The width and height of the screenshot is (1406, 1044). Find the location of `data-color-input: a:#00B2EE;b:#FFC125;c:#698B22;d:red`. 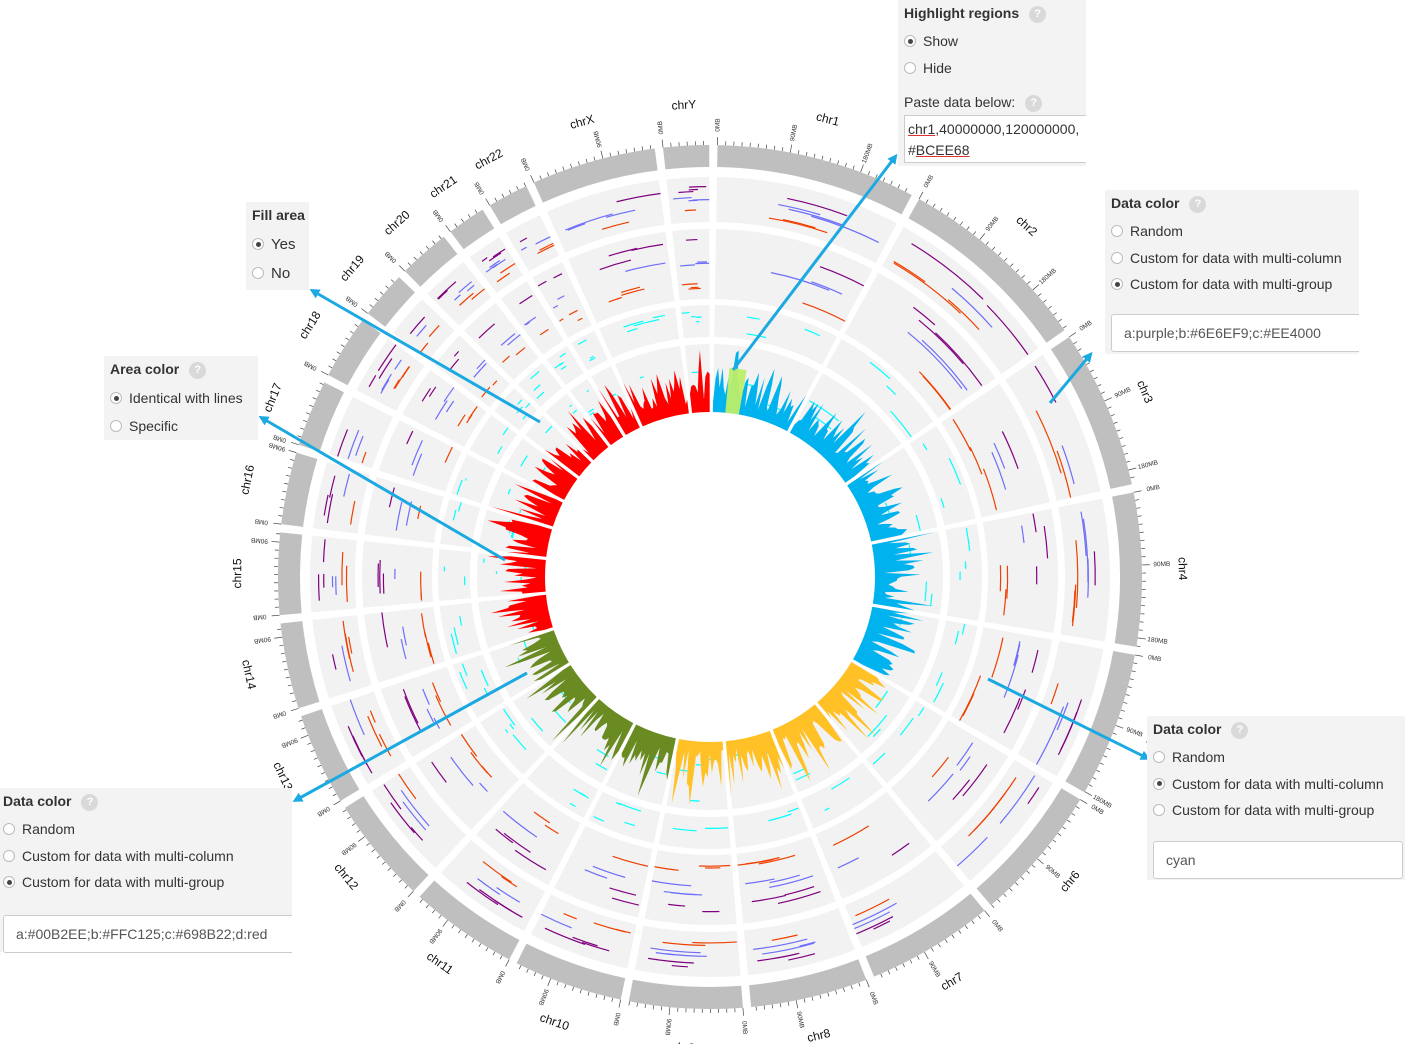

data-color-input: a:#00B2EE;b:#FFC125;c:#698B22;d:red is located at coordinates (147, 934).